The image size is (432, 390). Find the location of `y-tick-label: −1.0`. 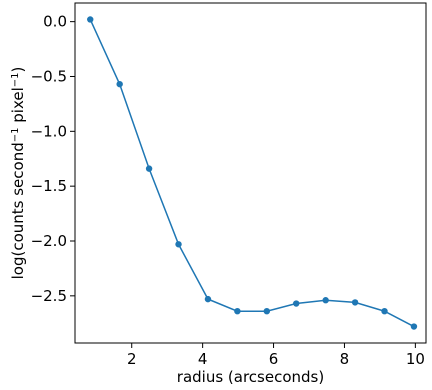

y-tick-label: −1.0 is located at coordinates (49, 131).